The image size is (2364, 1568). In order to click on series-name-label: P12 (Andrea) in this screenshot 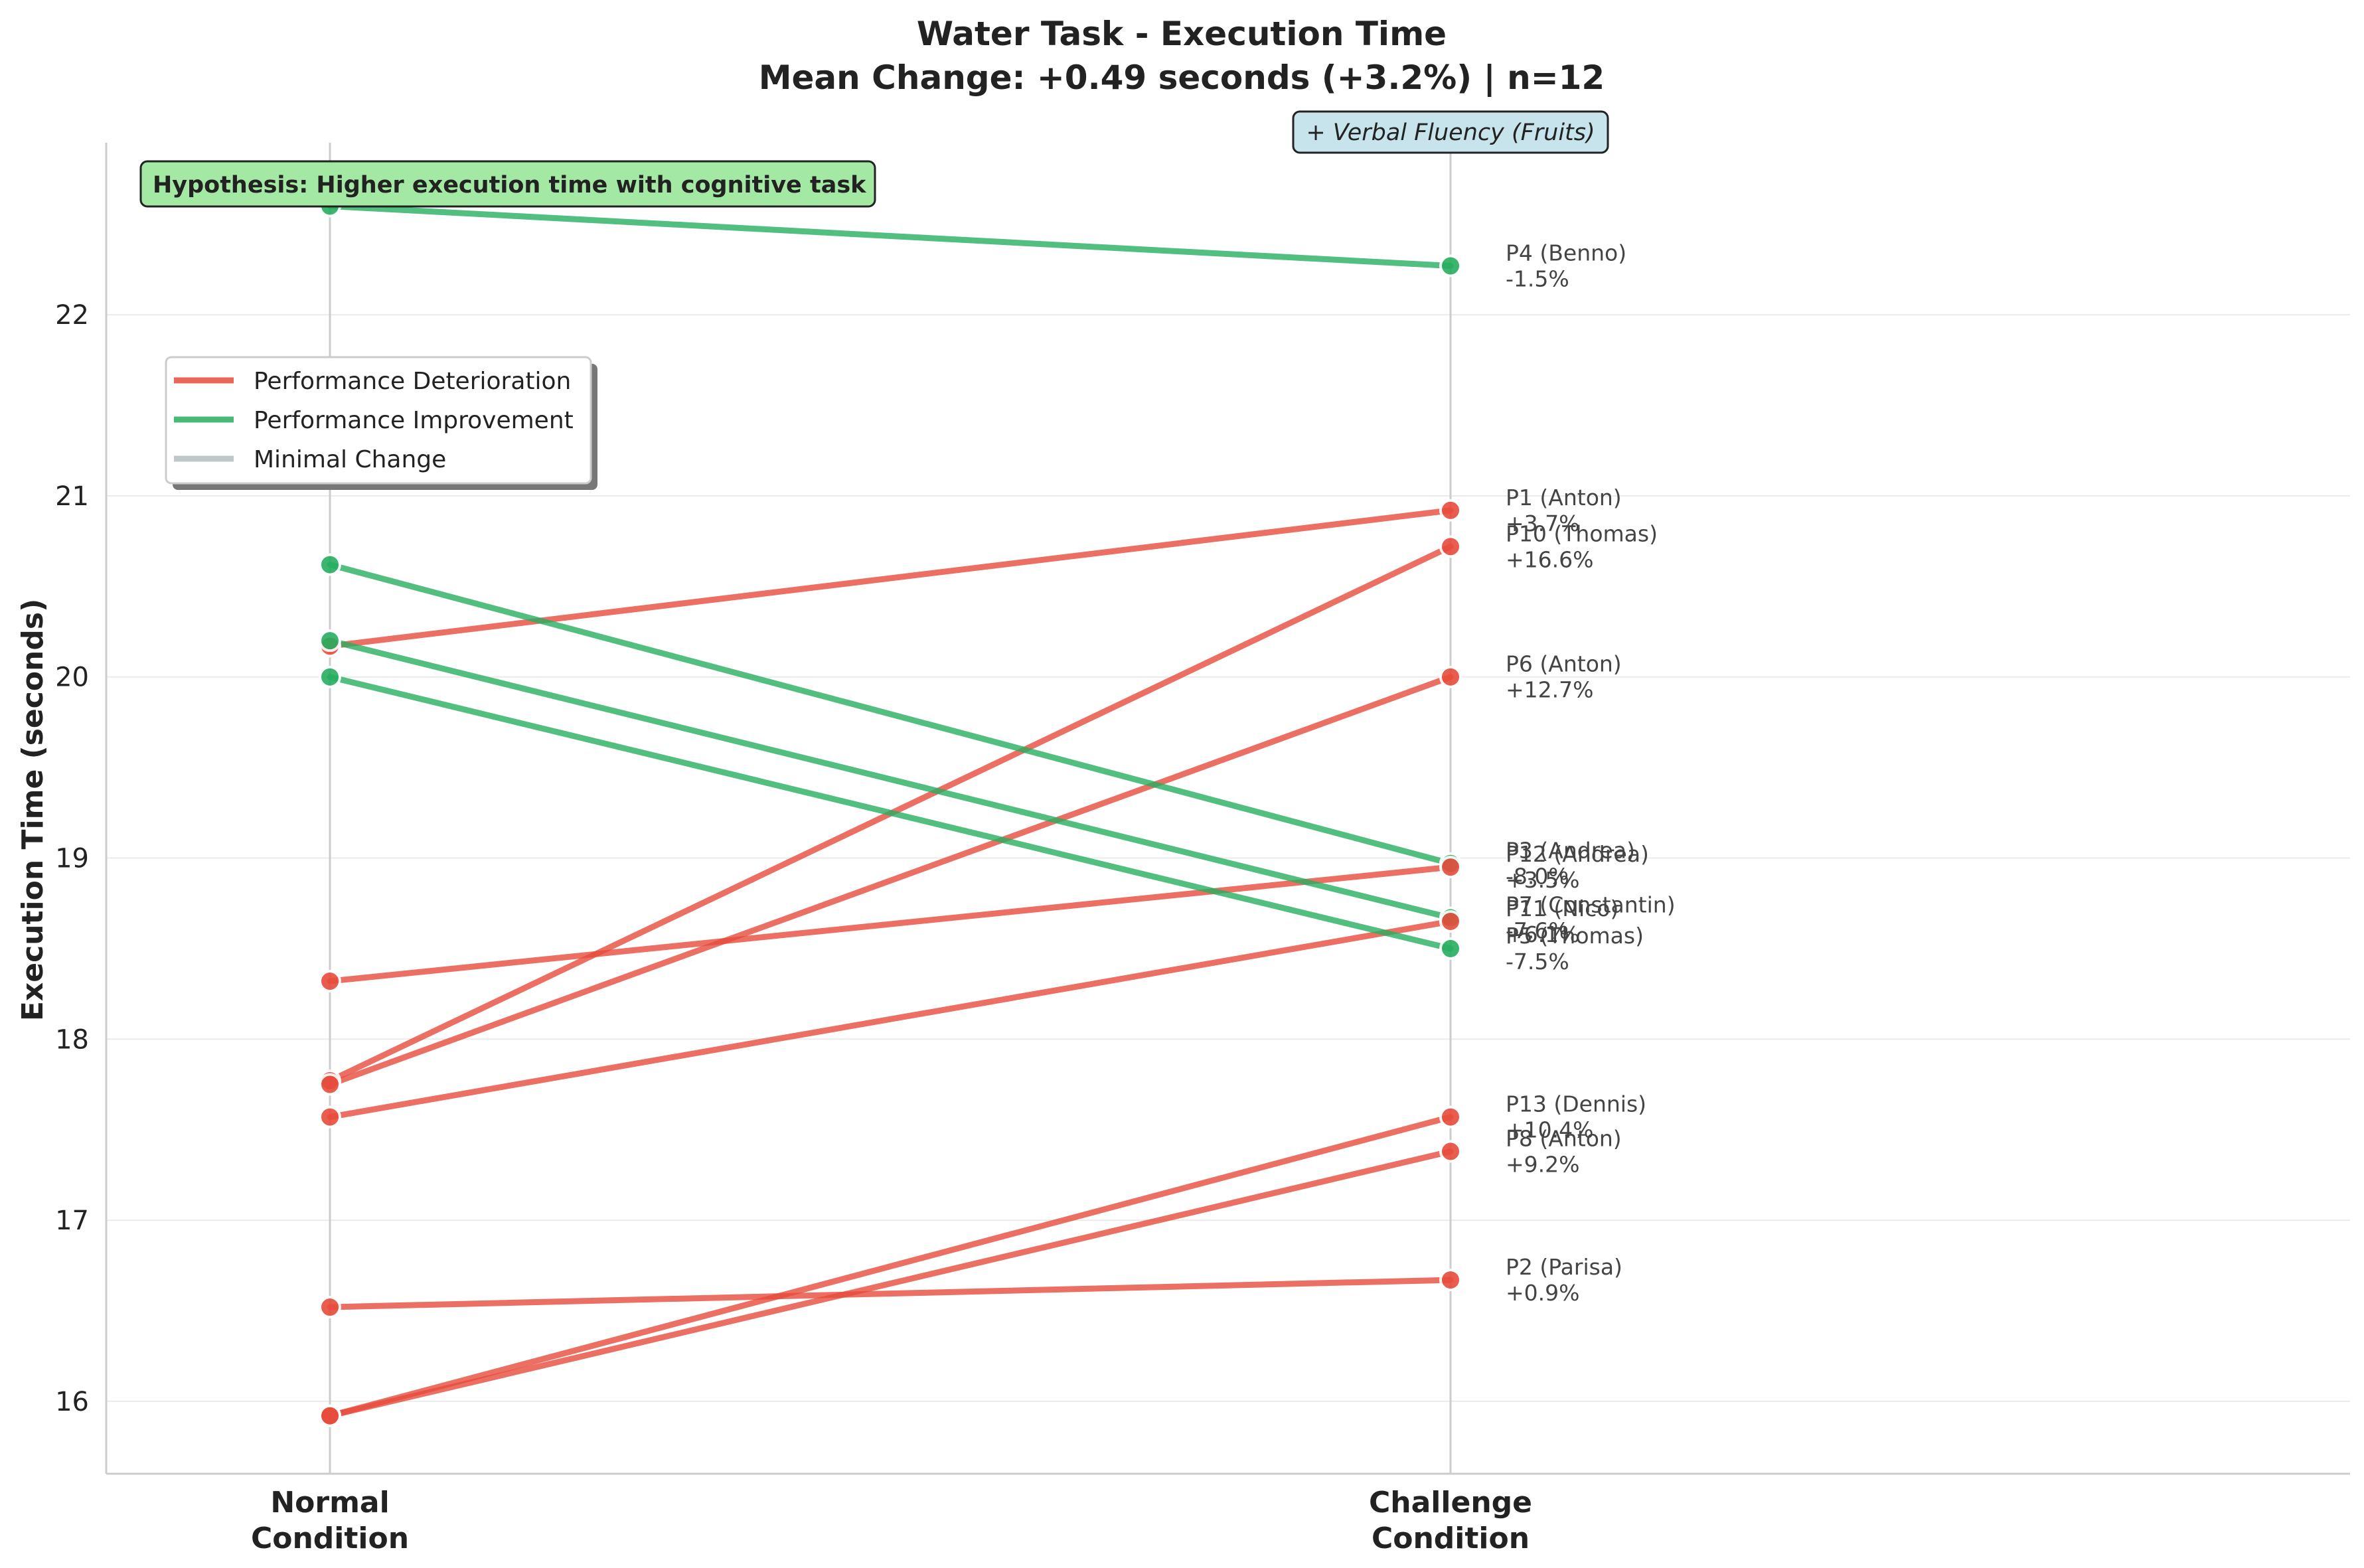, I will do `click(1577, 854)`.